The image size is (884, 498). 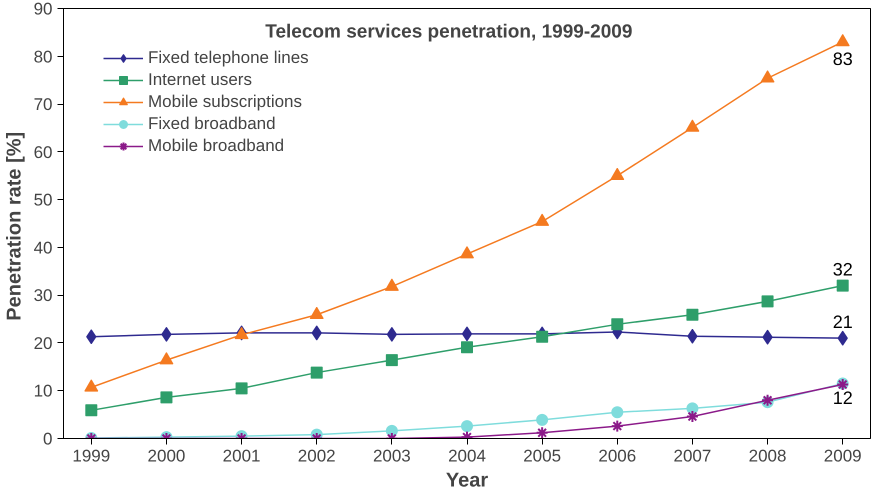 What do you see at coordinates (241, 456) in the screenshot?
I see `x-tick-label: 2001` at bounding box center [241, 456].